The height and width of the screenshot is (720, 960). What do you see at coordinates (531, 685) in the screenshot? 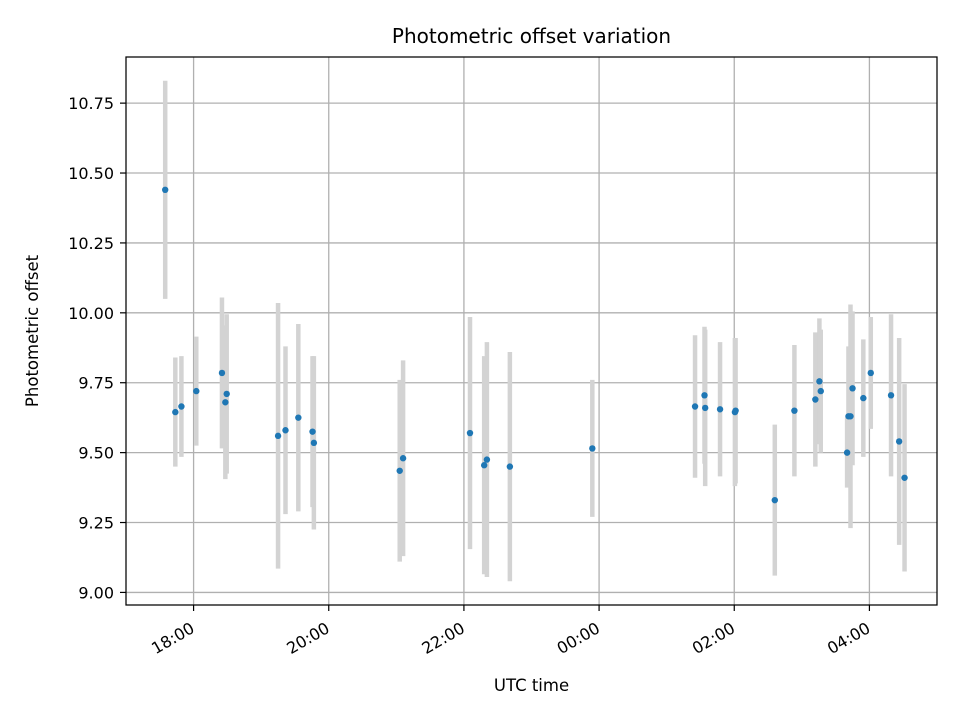
I see `x-axis-title: UTC time` at bounding box center [531, 685].